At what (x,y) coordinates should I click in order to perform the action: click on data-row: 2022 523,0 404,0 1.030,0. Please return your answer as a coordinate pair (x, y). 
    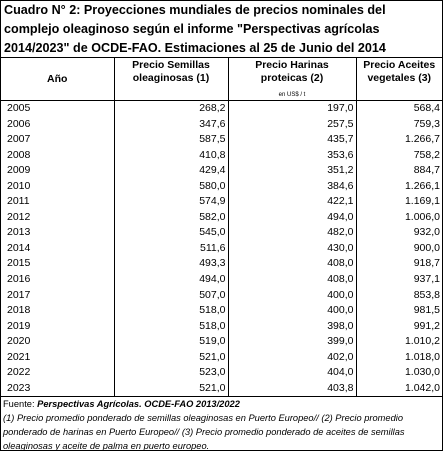
    Looking at the image, I should click on (221, 373).